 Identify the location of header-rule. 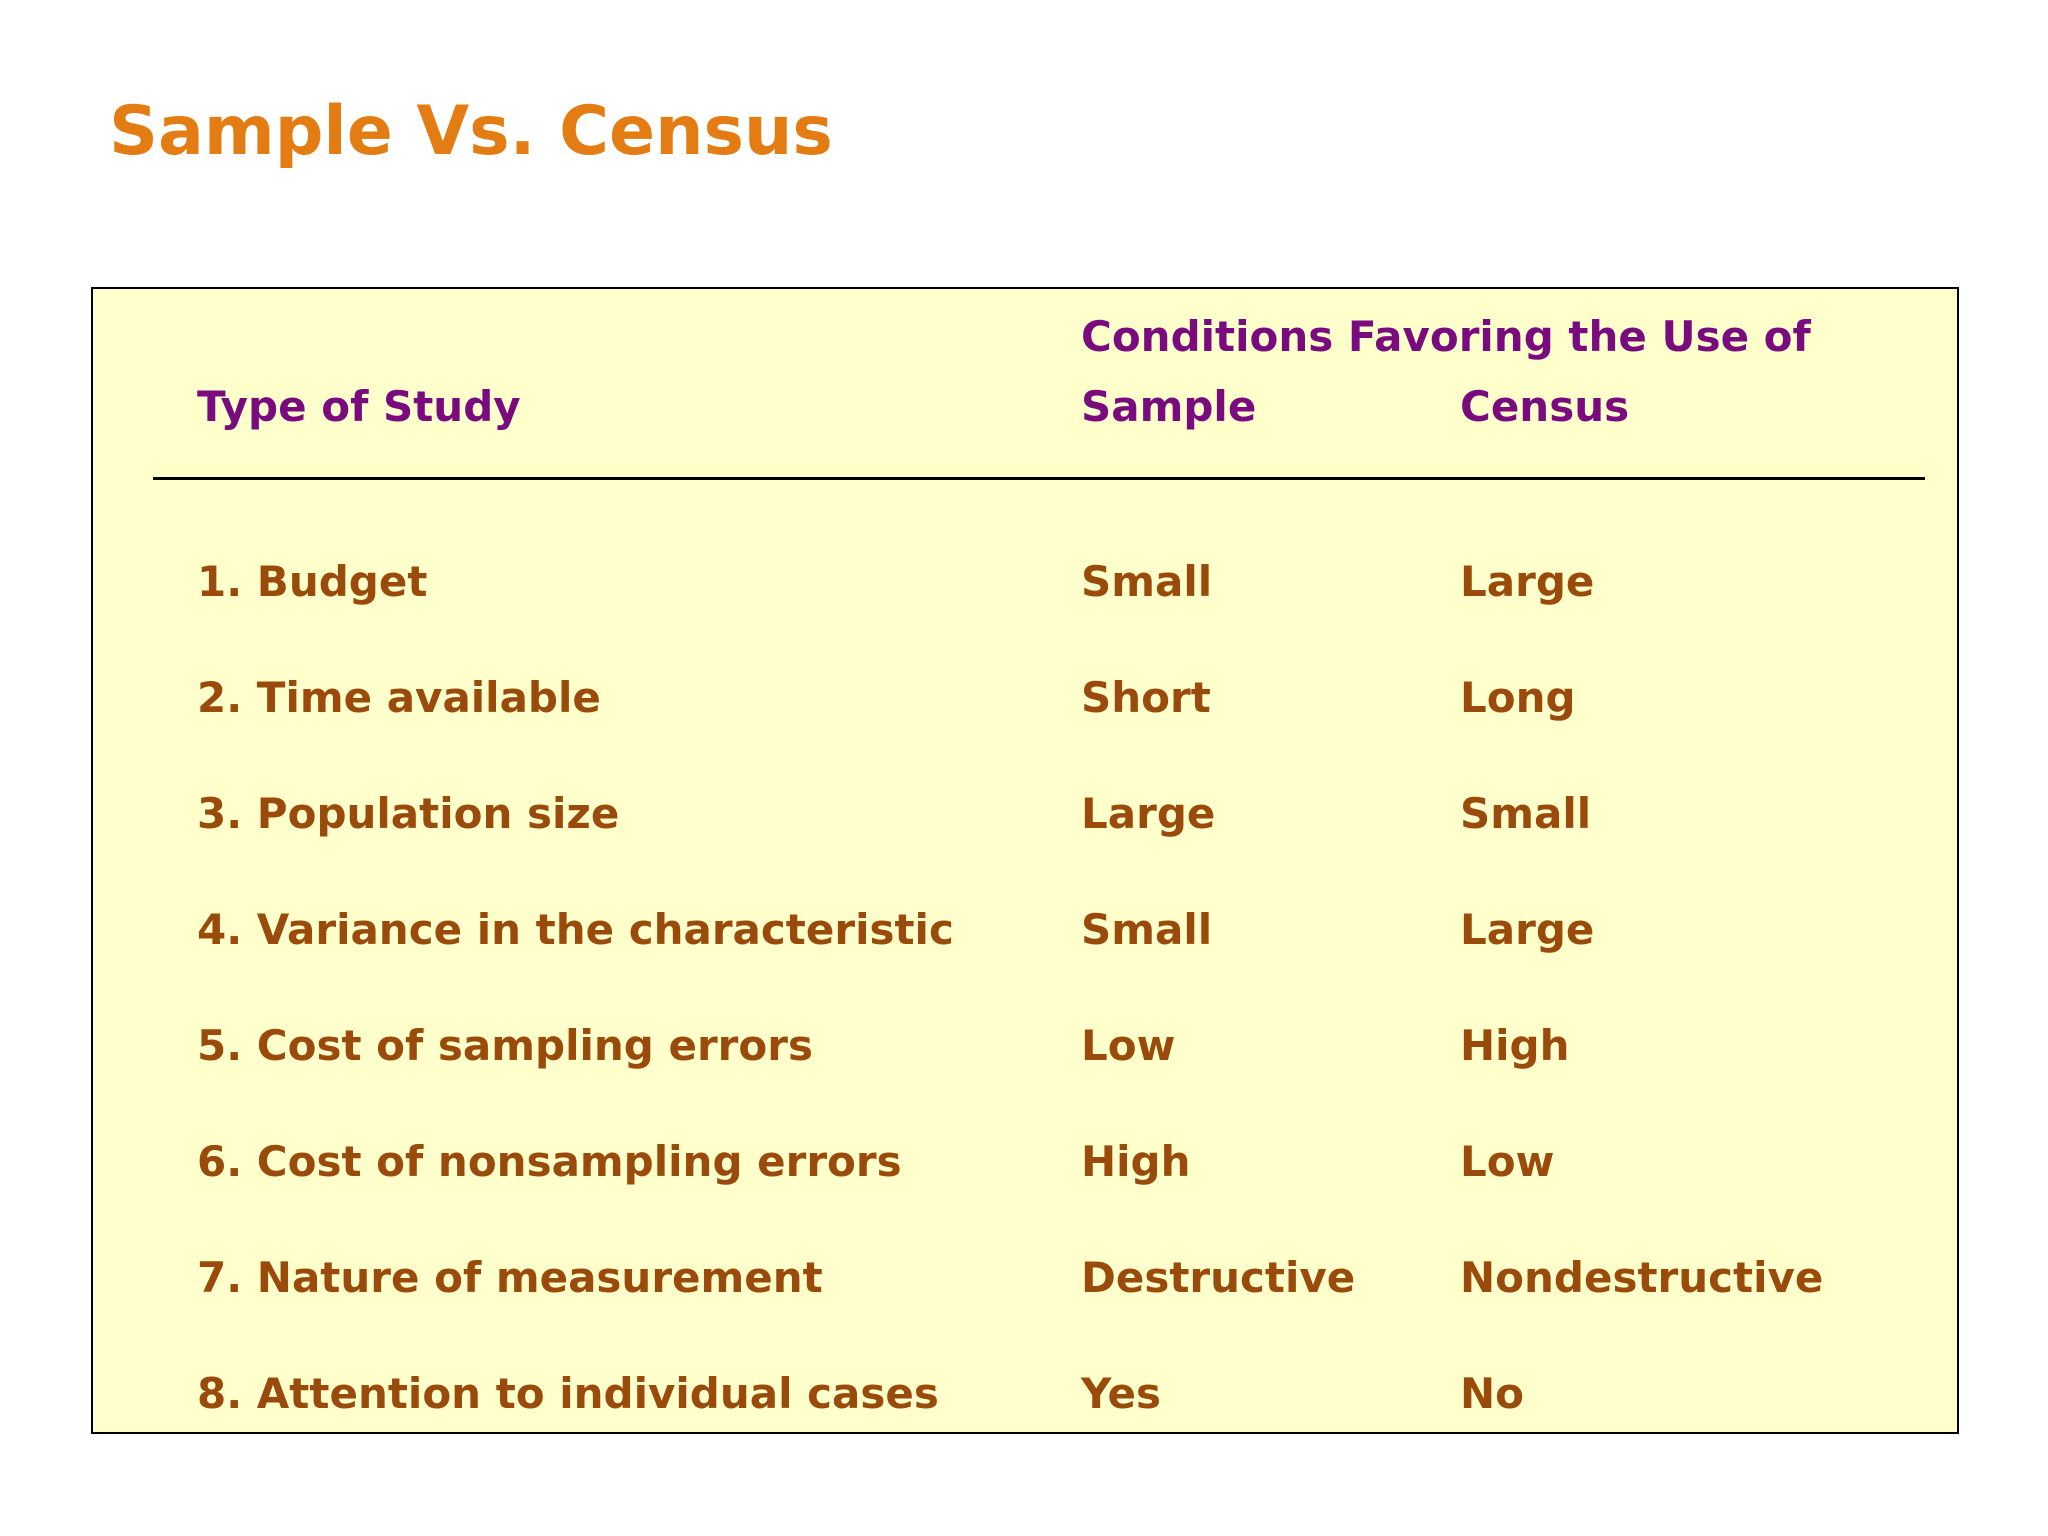
(1039, 478).